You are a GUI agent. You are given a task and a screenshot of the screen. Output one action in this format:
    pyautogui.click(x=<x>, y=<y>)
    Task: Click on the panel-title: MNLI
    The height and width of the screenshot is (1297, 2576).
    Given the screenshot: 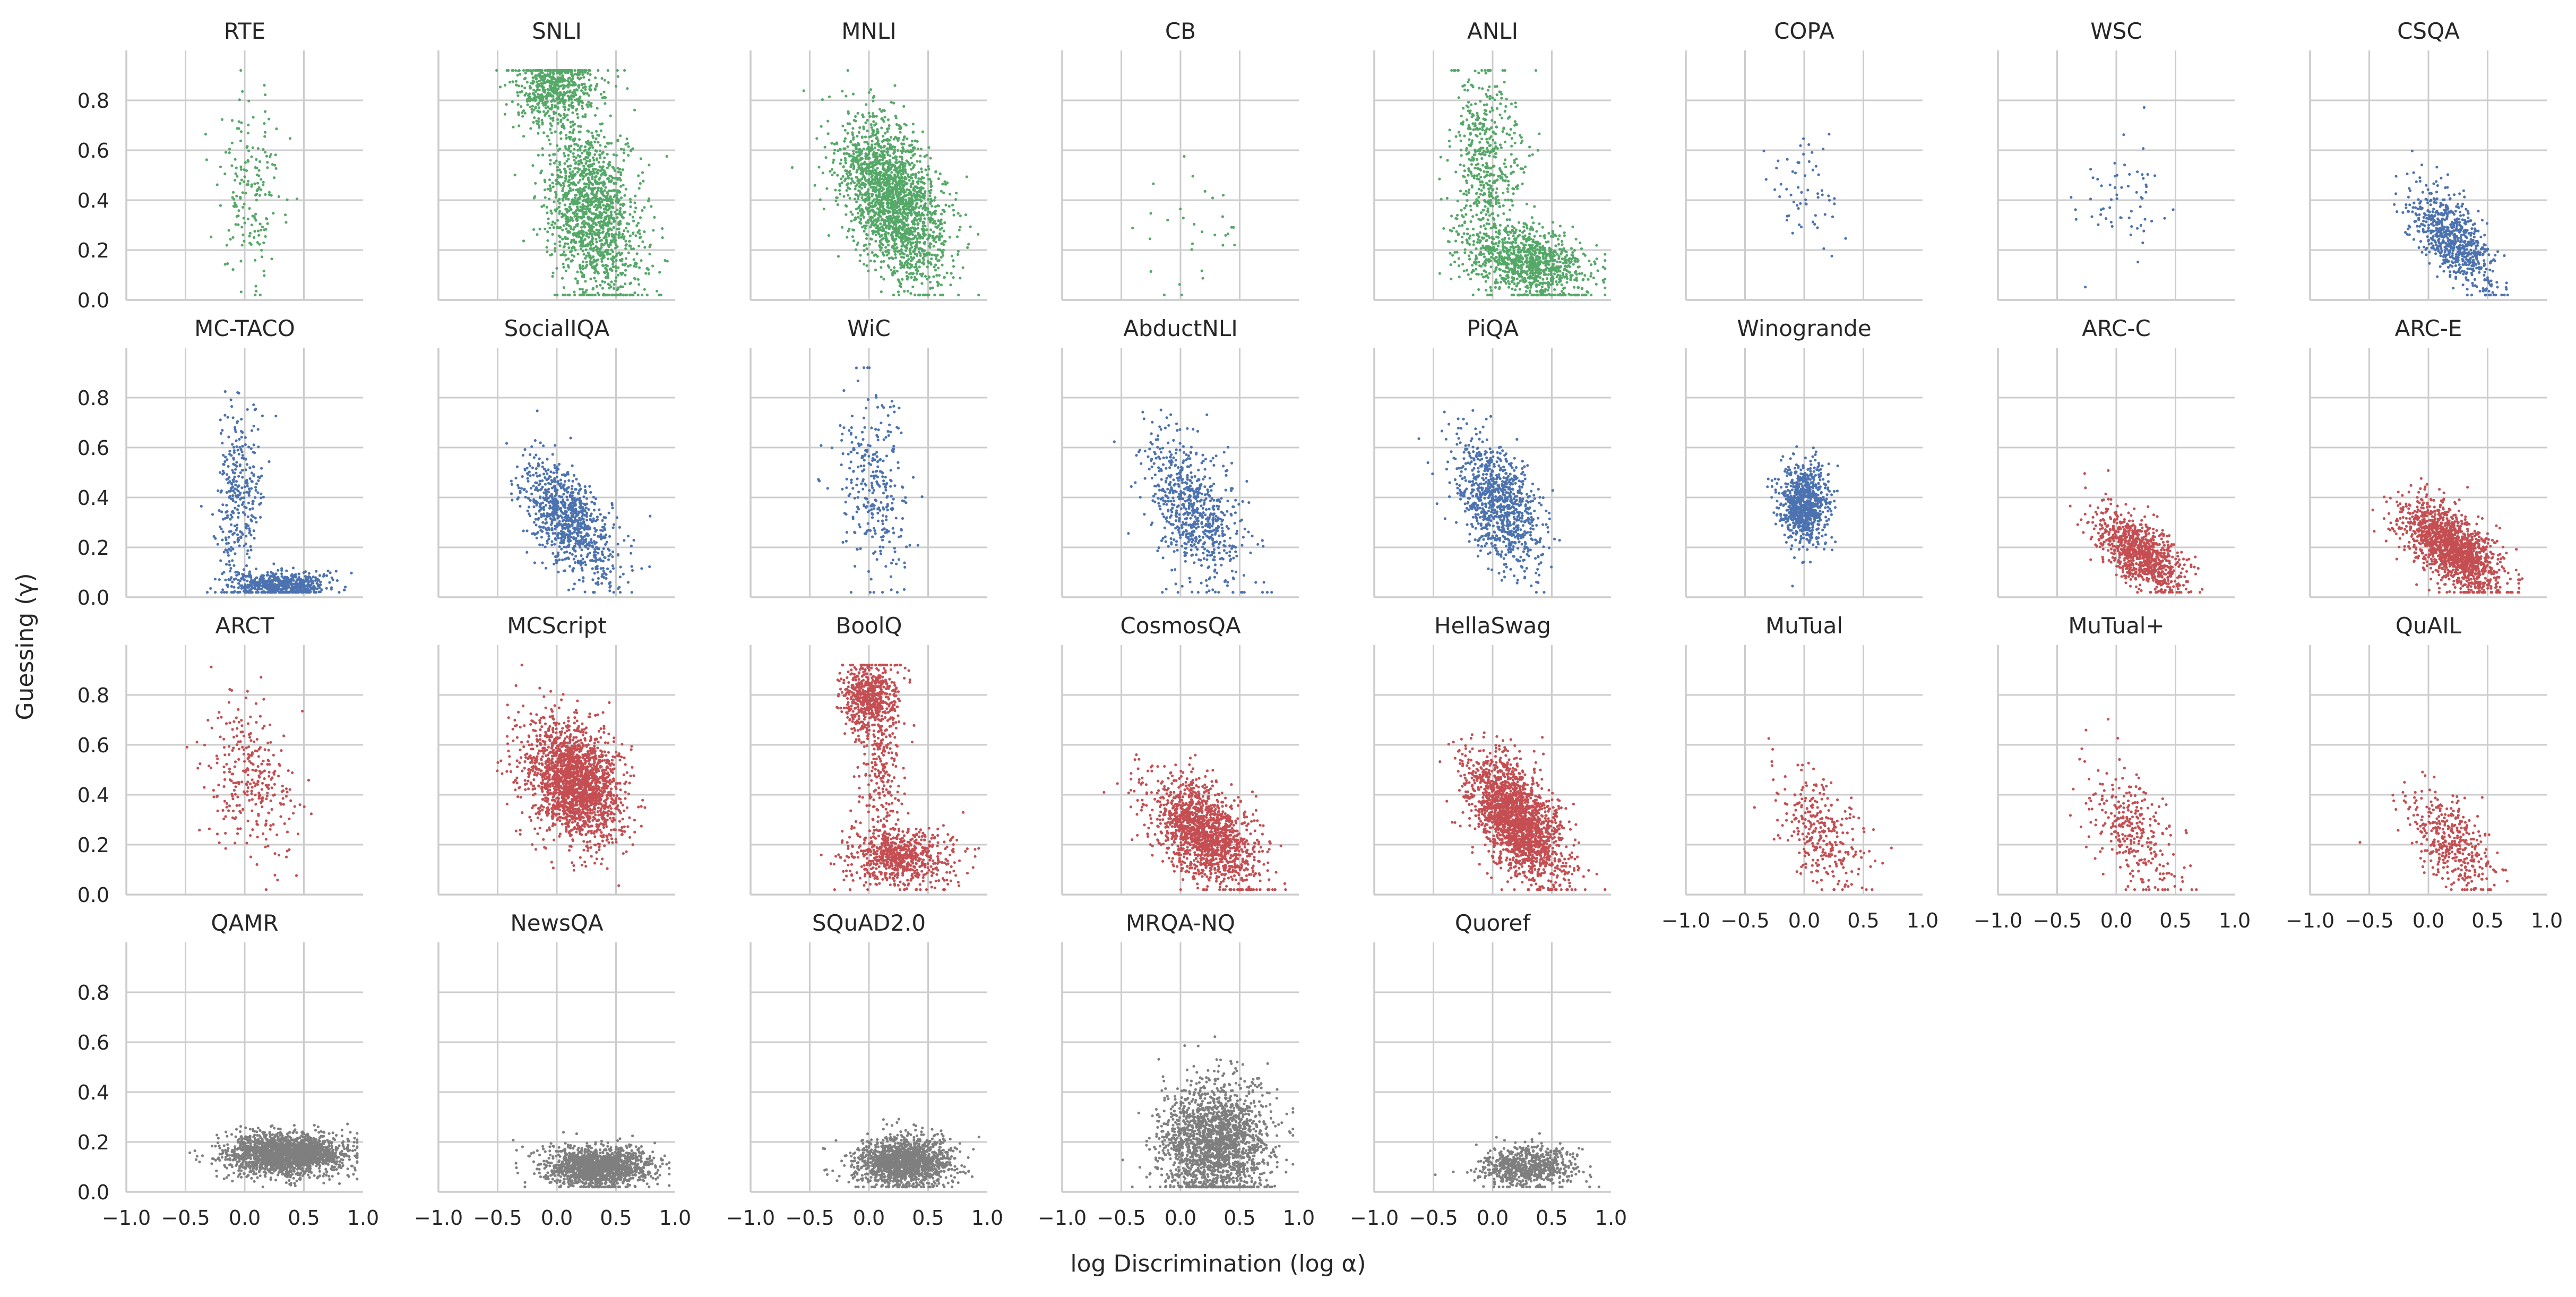 What is the action you would take?
    pyautogui.click(x=868, y=31)
    